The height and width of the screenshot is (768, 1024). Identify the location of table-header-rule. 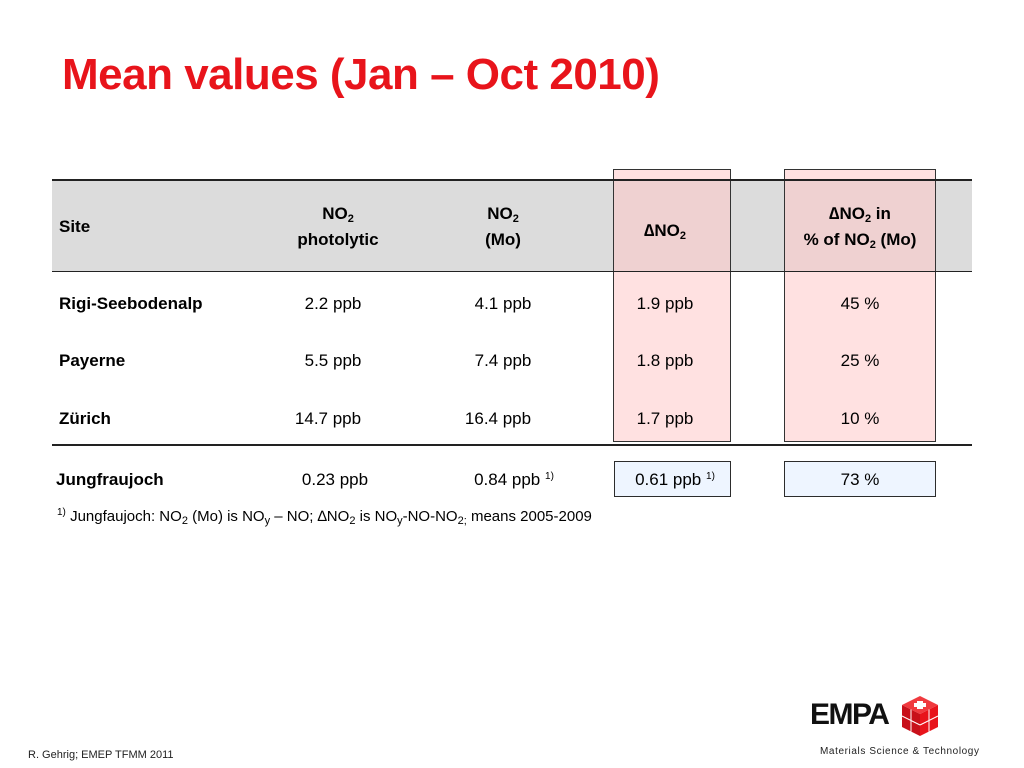
(512, 271).